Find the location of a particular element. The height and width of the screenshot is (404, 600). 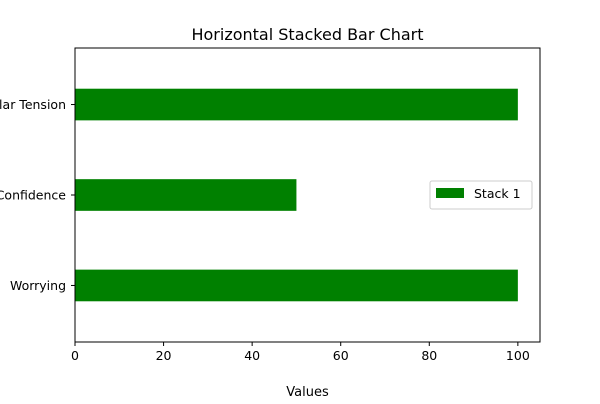

x-axis-label: Values is located at coordinates (307, 392).